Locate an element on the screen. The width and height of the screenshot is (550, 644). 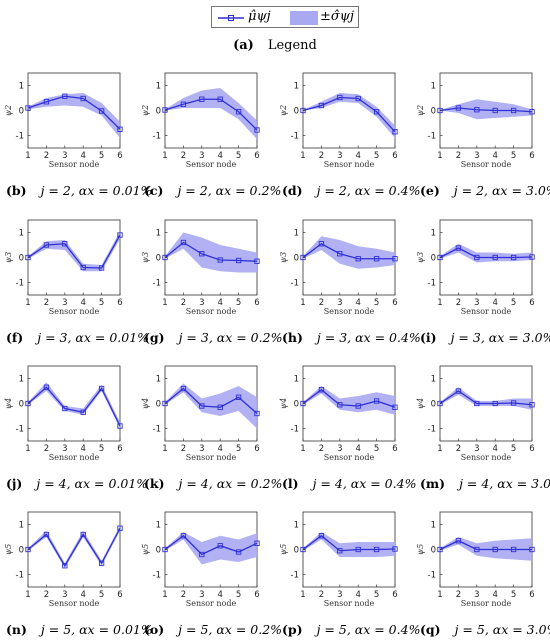
subplot-condition: j = 4, αx = 0.2% is located at coordinates (230, 483).